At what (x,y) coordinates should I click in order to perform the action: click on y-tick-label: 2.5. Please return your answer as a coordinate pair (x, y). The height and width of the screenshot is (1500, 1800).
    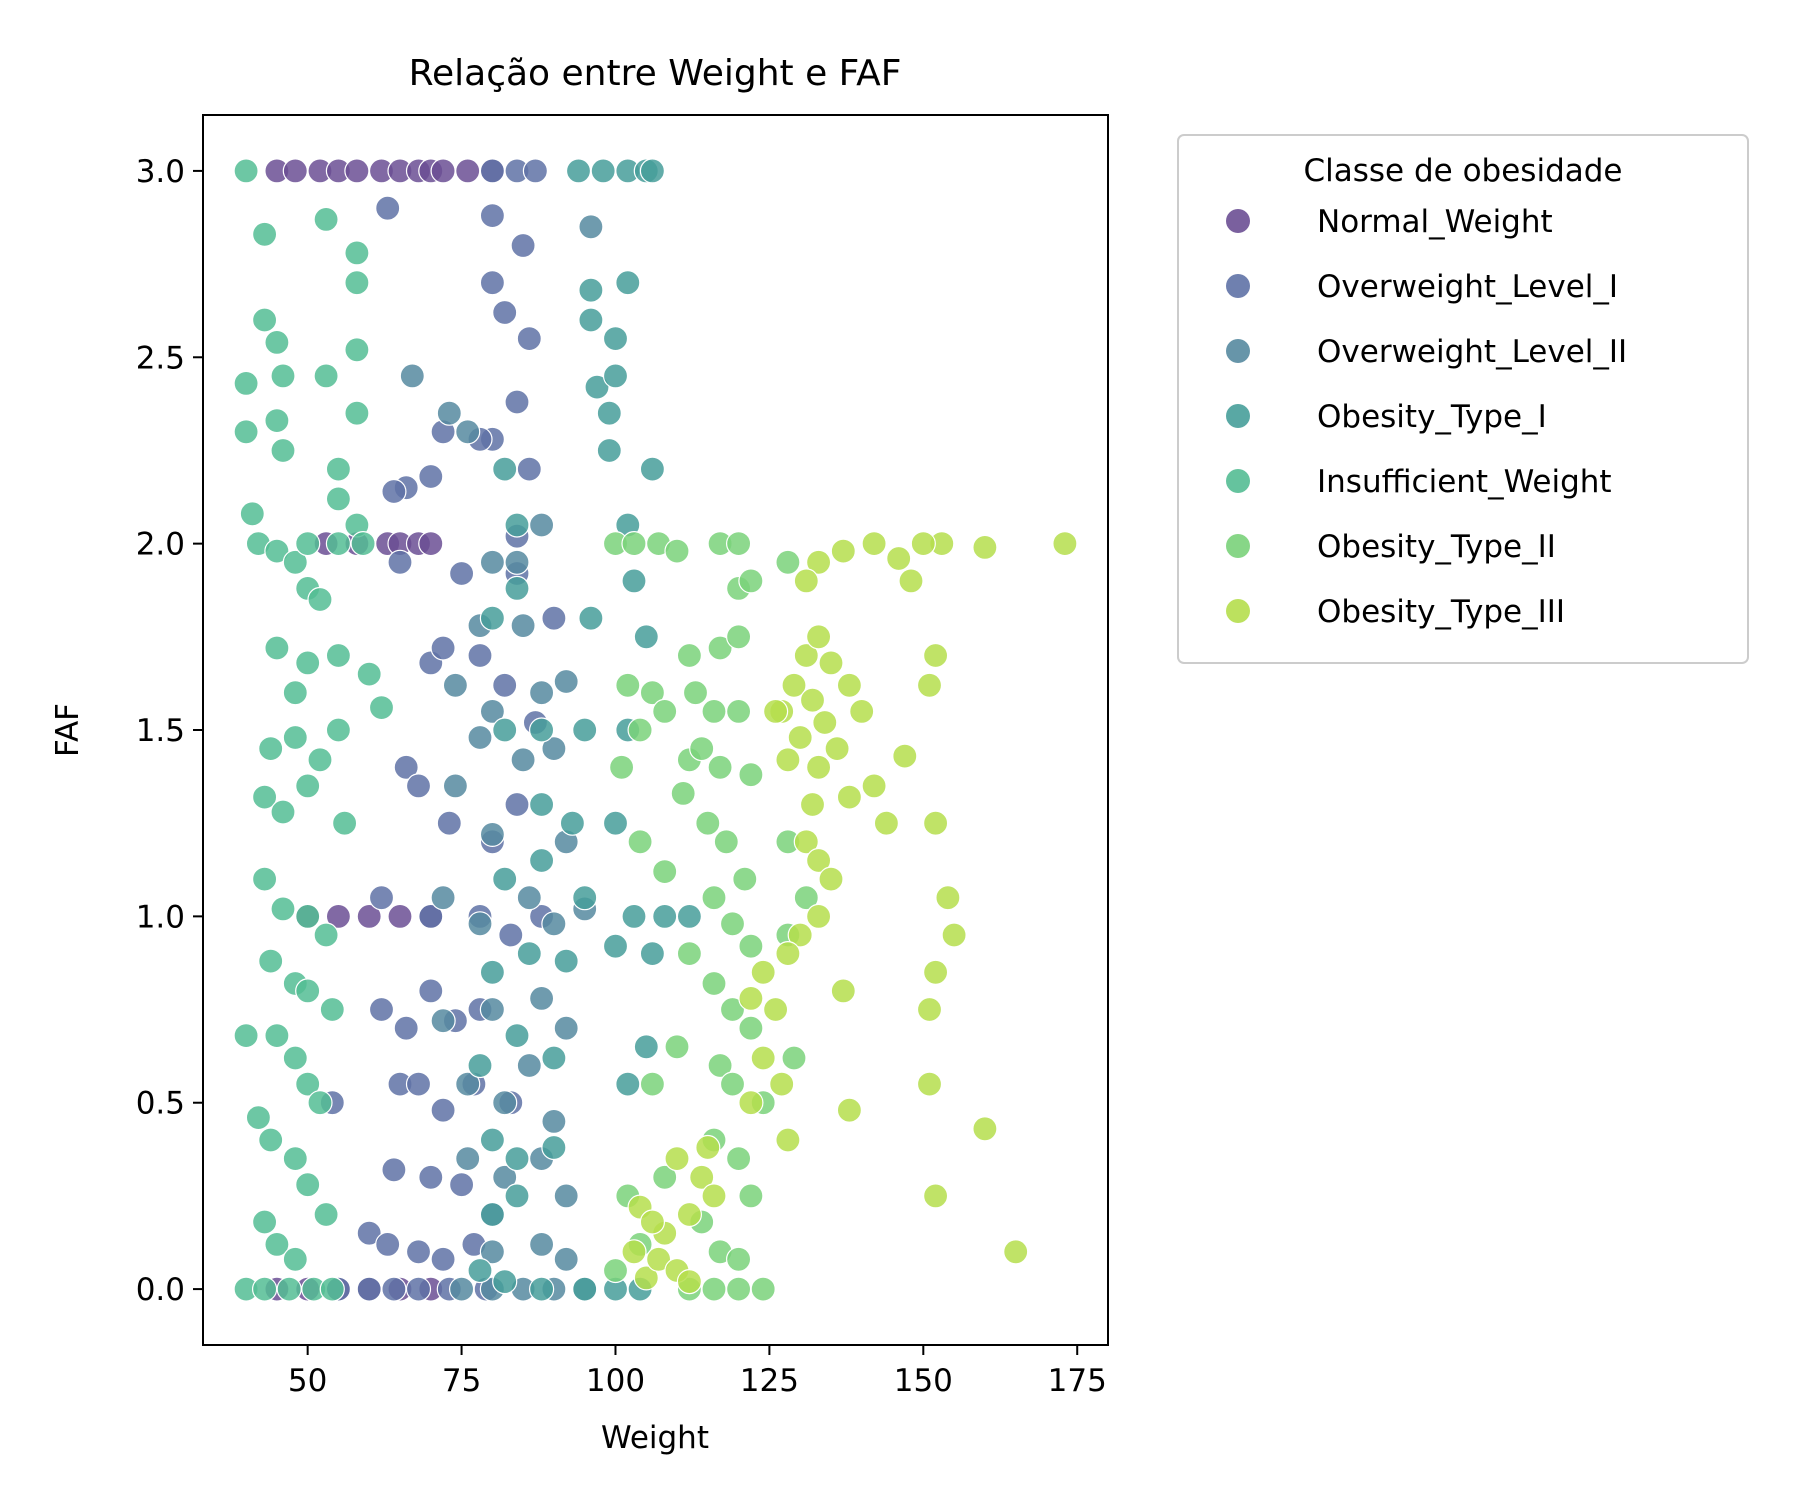
    Looking at the image, I should click on (160, 358).